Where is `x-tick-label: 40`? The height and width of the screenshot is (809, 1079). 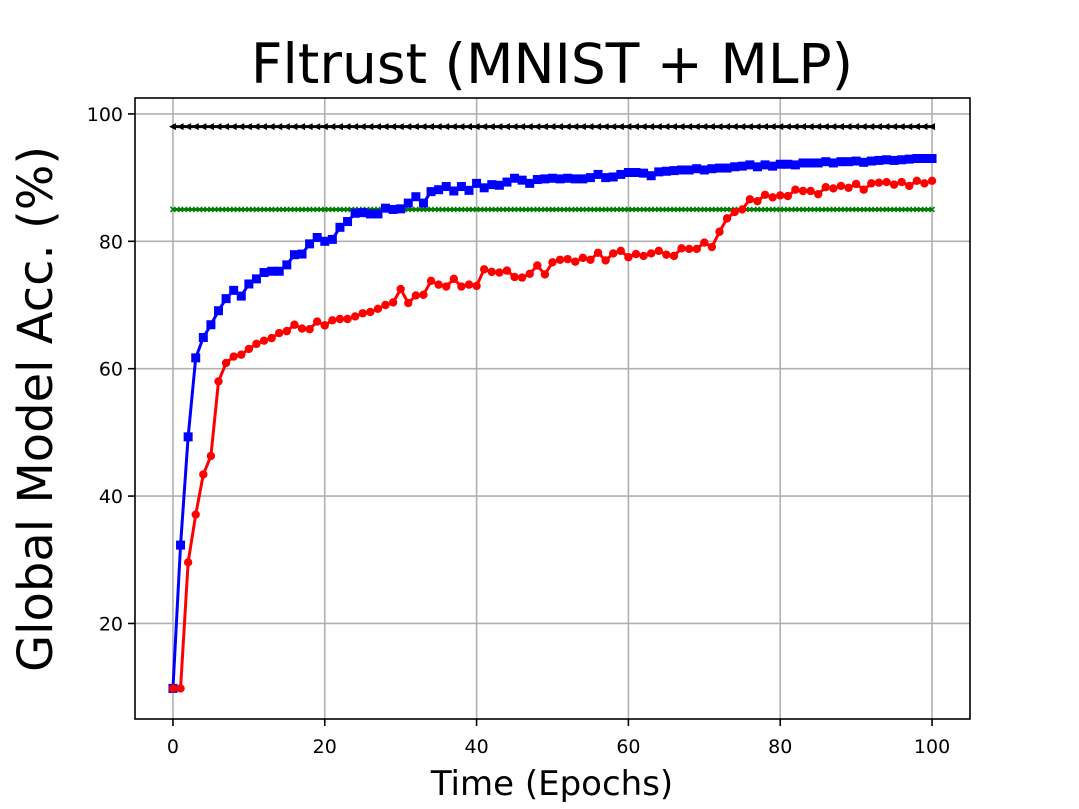 x-tick-label: 40 is located at coordinates (476, 747).